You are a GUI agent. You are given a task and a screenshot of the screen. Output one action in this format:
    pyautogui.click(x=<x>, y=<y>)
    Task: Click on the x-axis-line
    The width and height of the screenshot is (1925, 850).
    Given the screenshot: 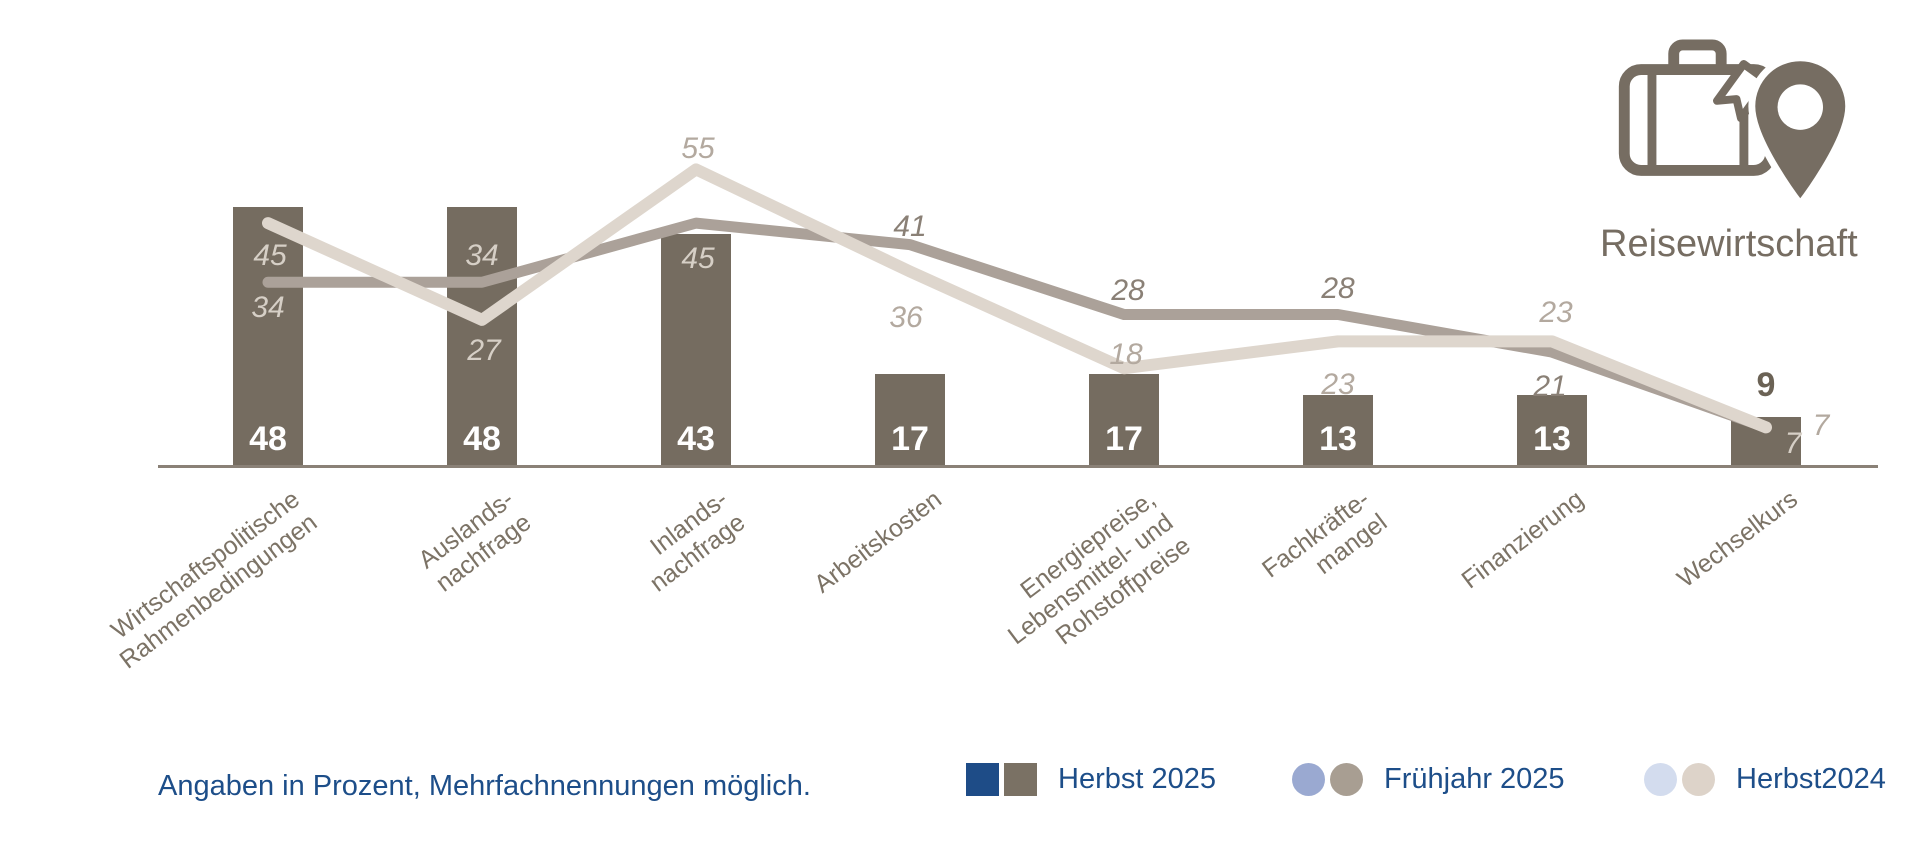 What is the action you would take?
    pyautogui.click(x=1018, y=466)
    